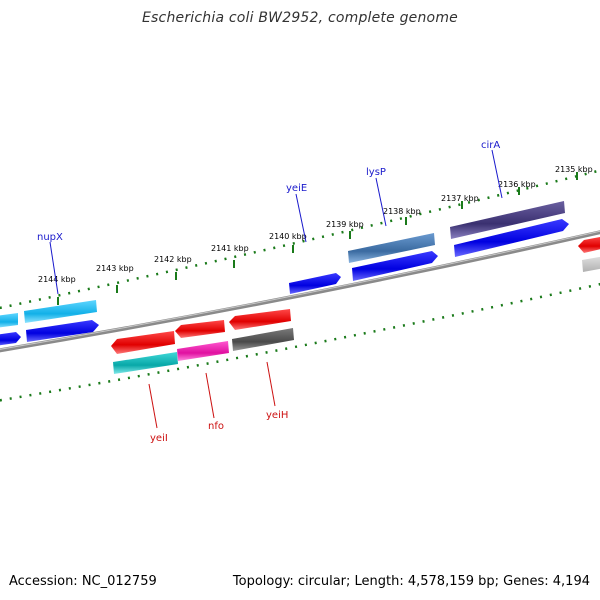 The width and height of the screenshot is (600, 600). I want to click on tick-label-2143: 2143 kbp, so click(115, 268).